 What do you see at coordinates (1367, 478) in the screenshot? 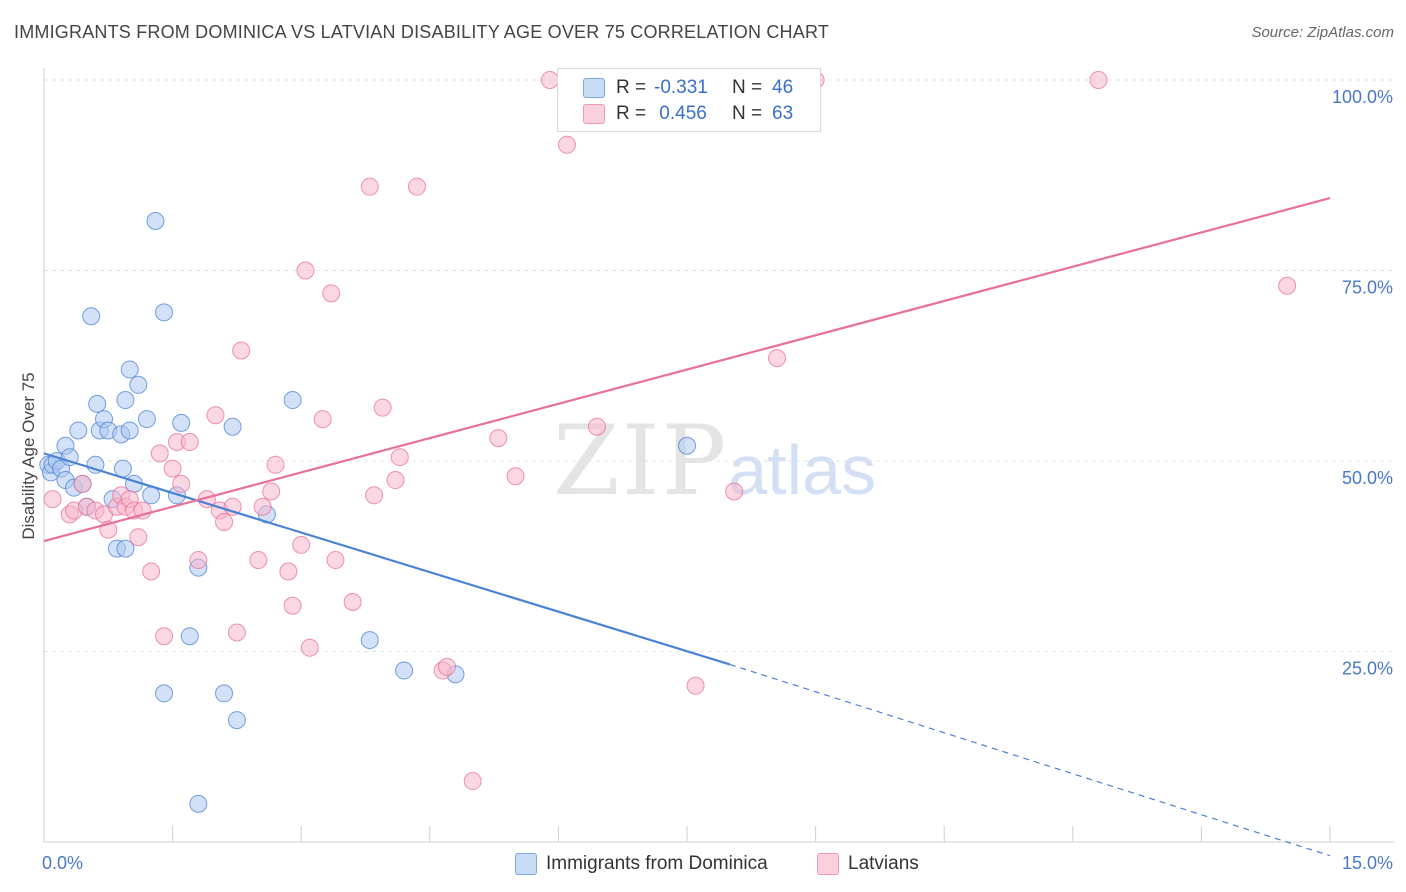
I see `y-tick-label: 50.0%` at bounding box center [1367, 478].